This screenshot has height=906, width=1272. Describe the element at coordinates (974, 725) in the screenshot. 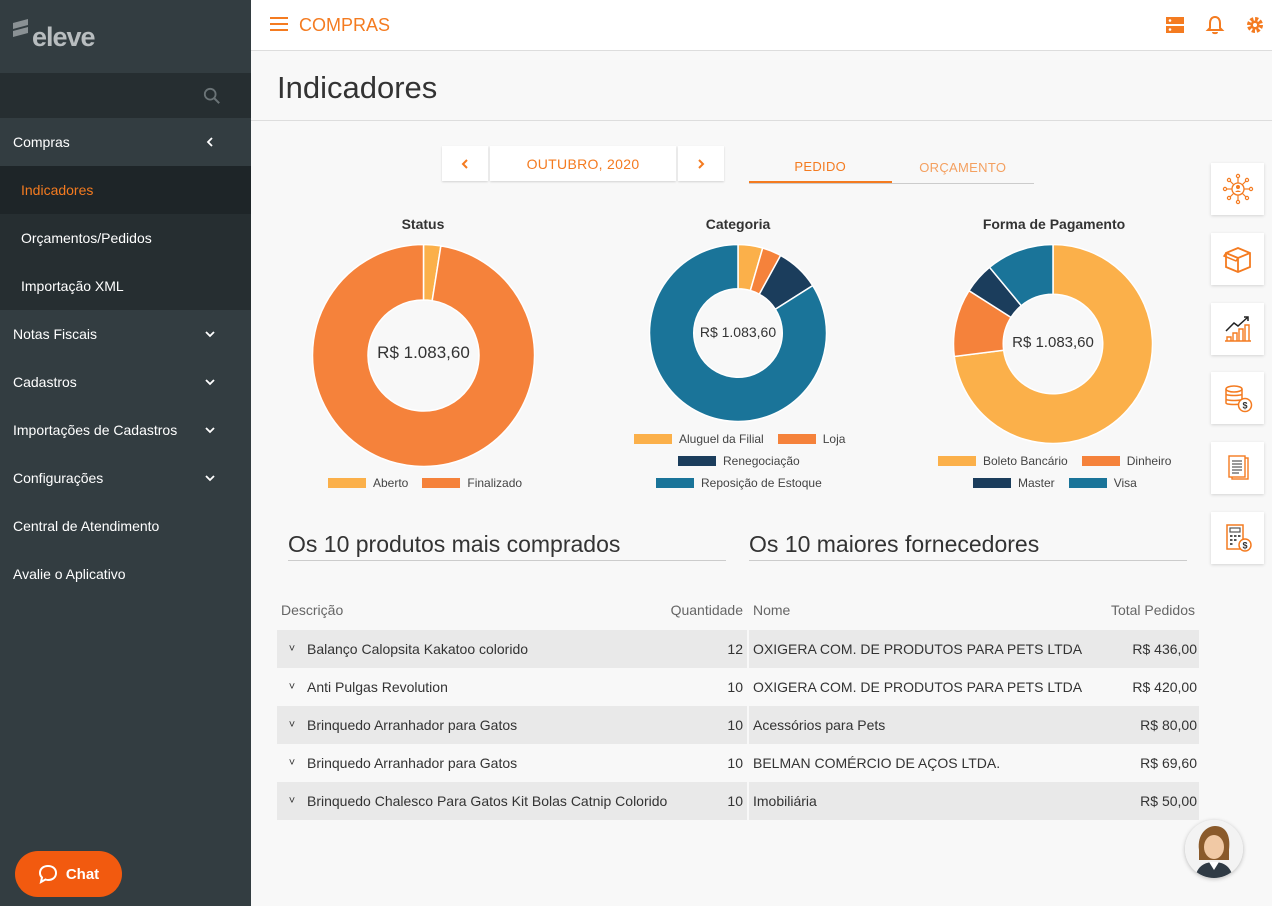

I see `table-row: Acessórios para Pets R$ 80,00` at that location.